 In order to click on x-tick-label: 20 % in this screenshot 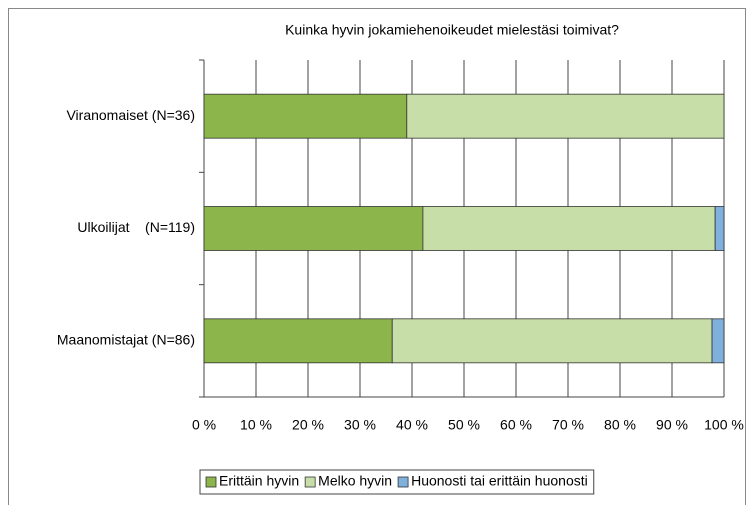, I will do `click(308, 425)`.